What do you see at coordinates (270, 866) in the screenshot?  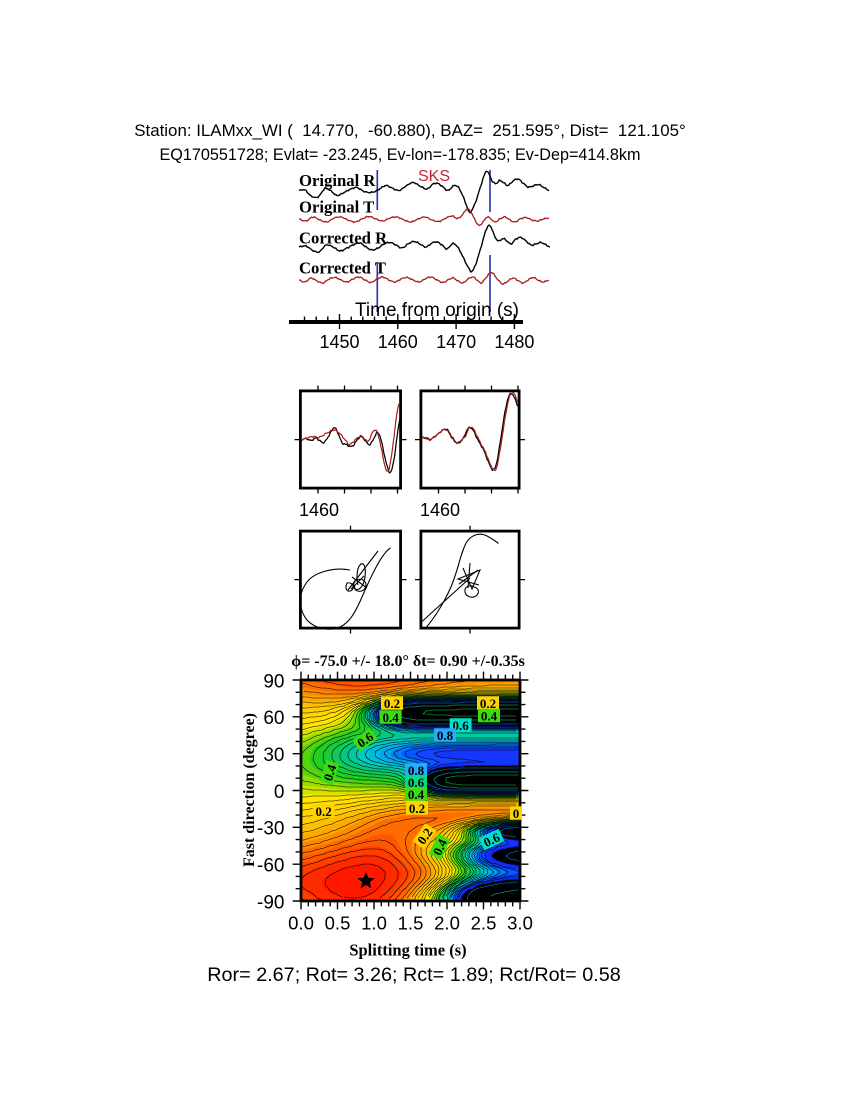 I see `svg-text: -60` at bounding box center [270, 866].